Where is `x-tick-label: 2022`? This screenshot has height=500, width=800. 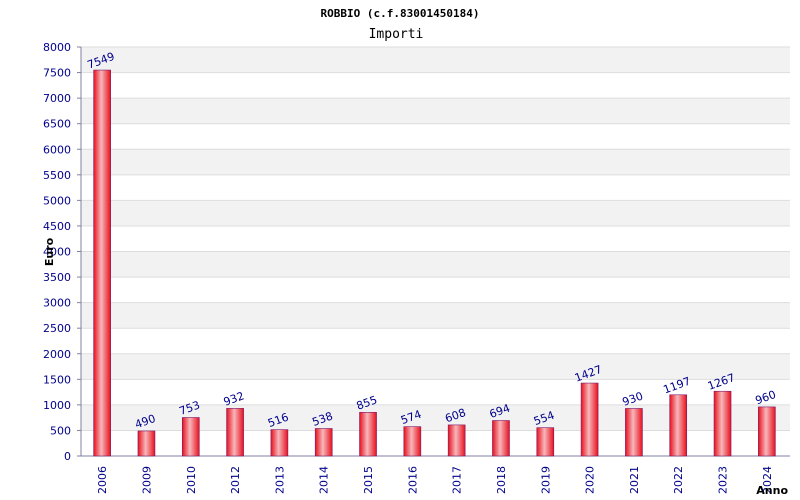 x-tick-label: 2022 is located at coordinates (678, 480).